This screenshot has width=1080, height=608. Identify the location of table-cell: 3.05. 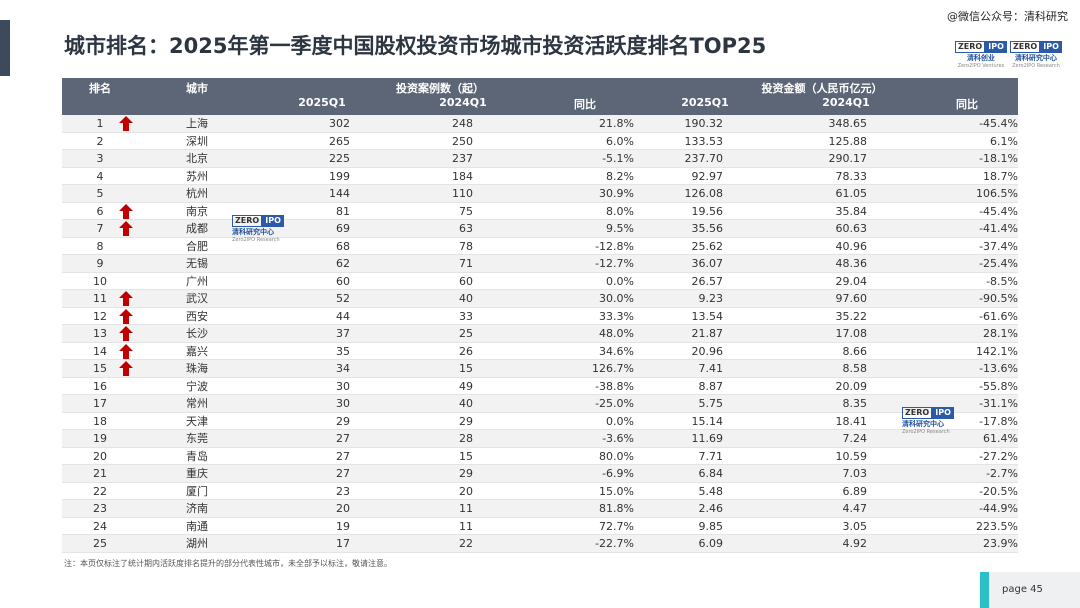
(855, 526).